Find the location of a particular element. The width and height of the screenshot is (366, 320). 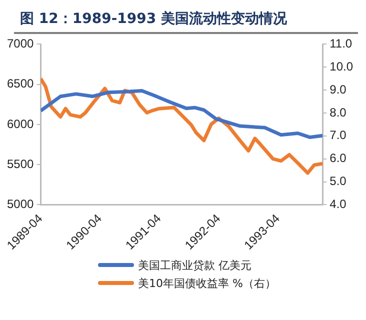

y-tick-label: 6000 is located at coordinates (20, 123).